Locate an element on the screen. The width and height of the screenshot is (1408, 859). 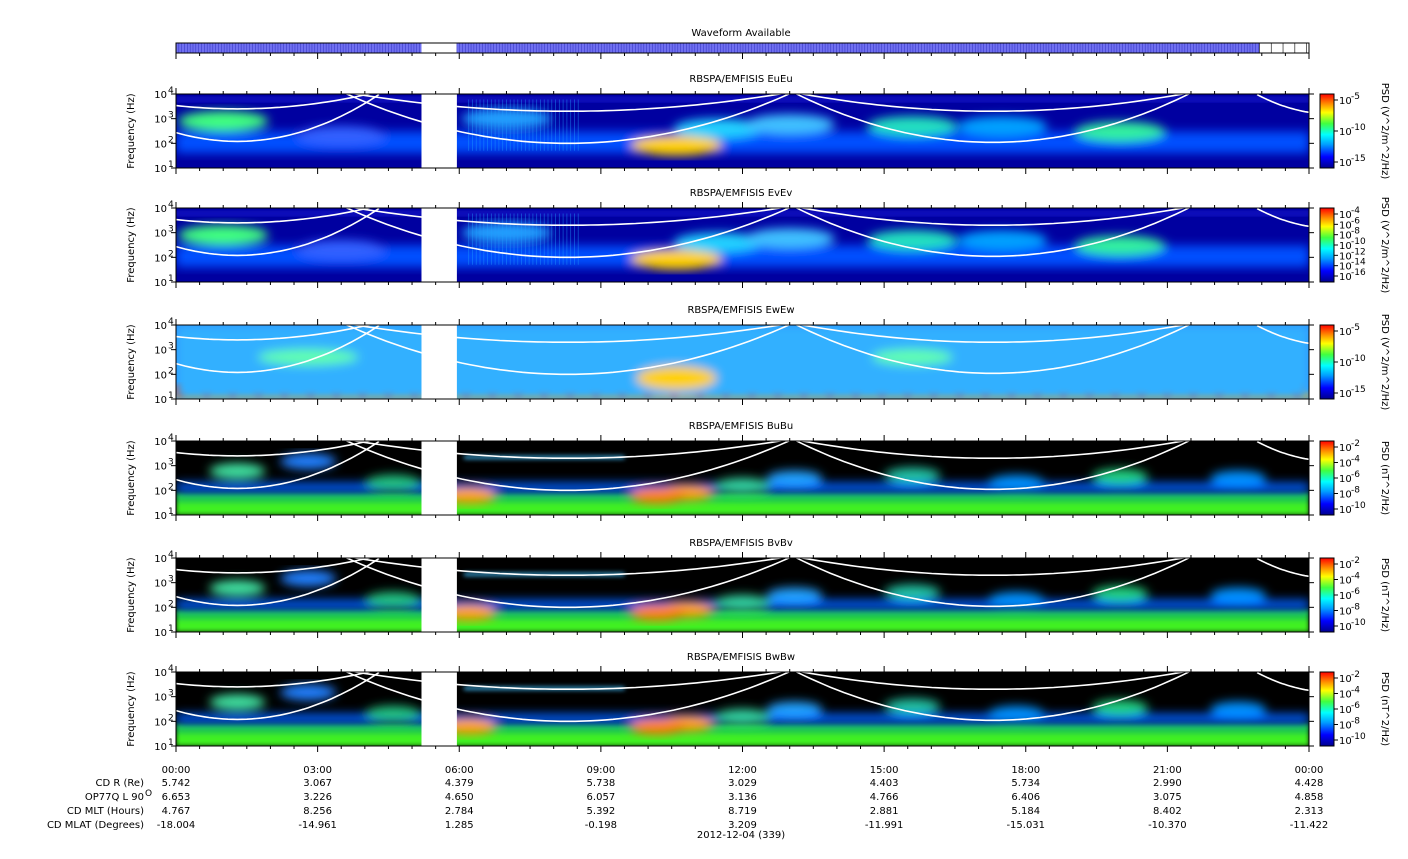
ephemeris-value: 4.428 is located at coordinates (1309, 783).